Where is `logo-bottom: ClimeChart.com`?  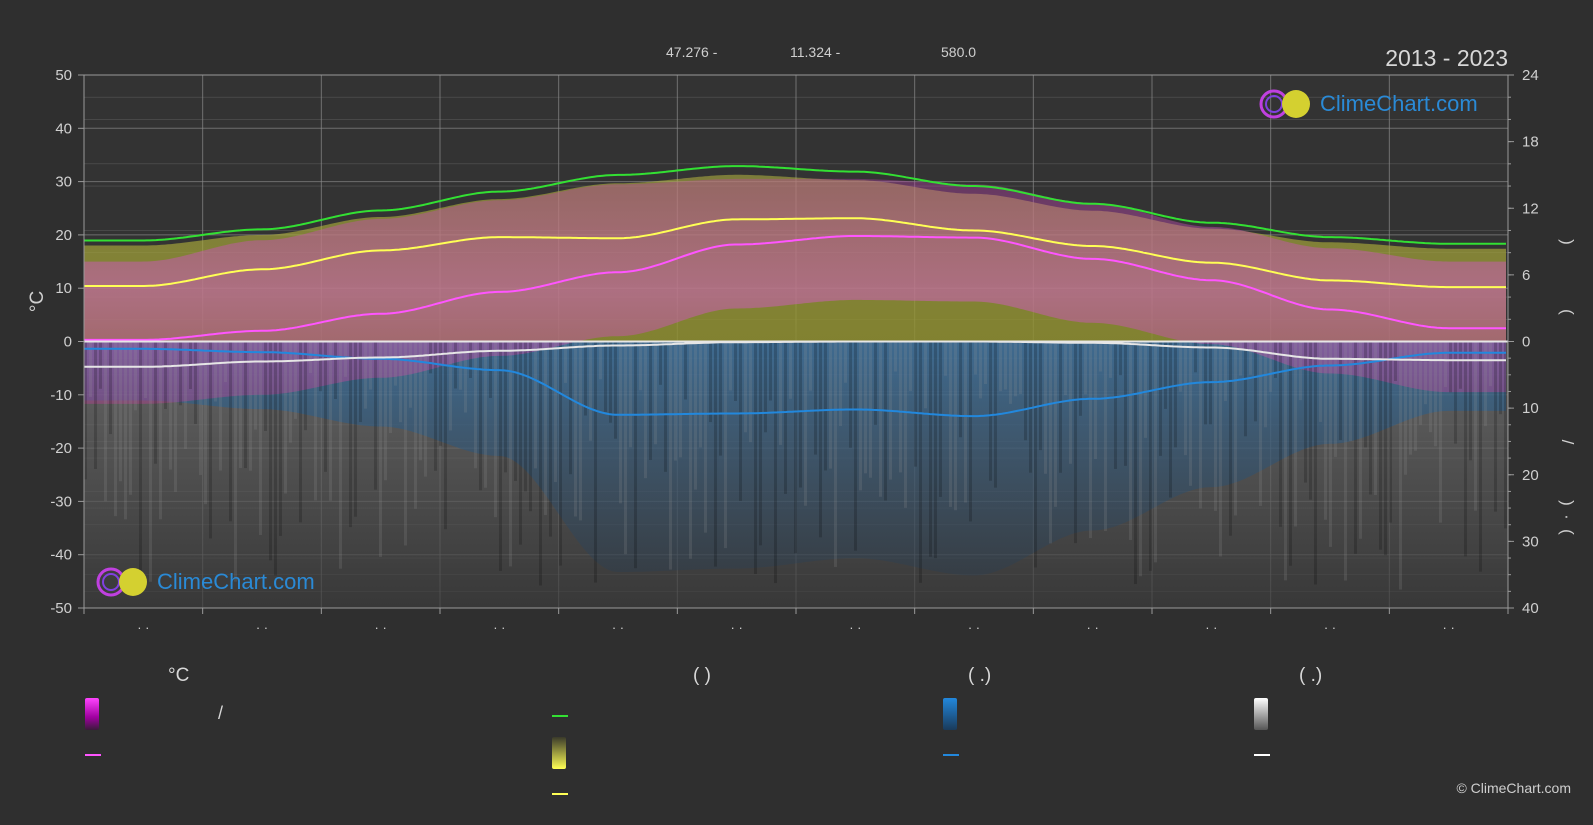
logo-bottom: ClimeChart.com is located at coordinates (205, 582).